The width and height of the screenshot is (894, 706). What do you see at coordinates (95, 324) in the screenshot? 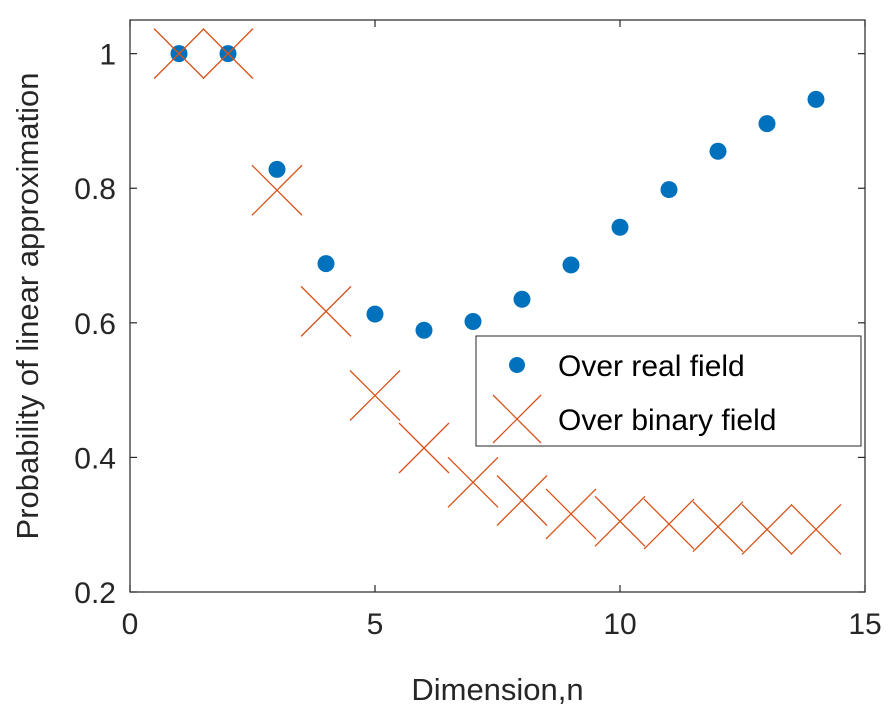
I see `y-tick-label: 0.6` at bounding box center [95, 324].